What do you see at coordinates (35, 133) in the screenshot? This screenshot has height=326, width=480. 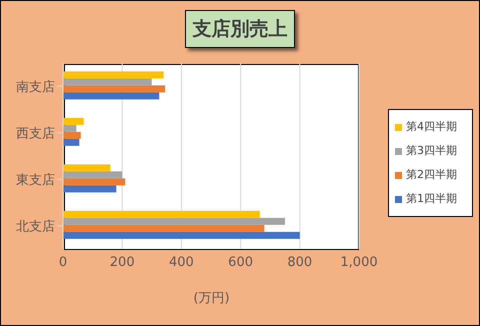 I see `y-tick-label: 西支店` at bounding box center [35, 133].